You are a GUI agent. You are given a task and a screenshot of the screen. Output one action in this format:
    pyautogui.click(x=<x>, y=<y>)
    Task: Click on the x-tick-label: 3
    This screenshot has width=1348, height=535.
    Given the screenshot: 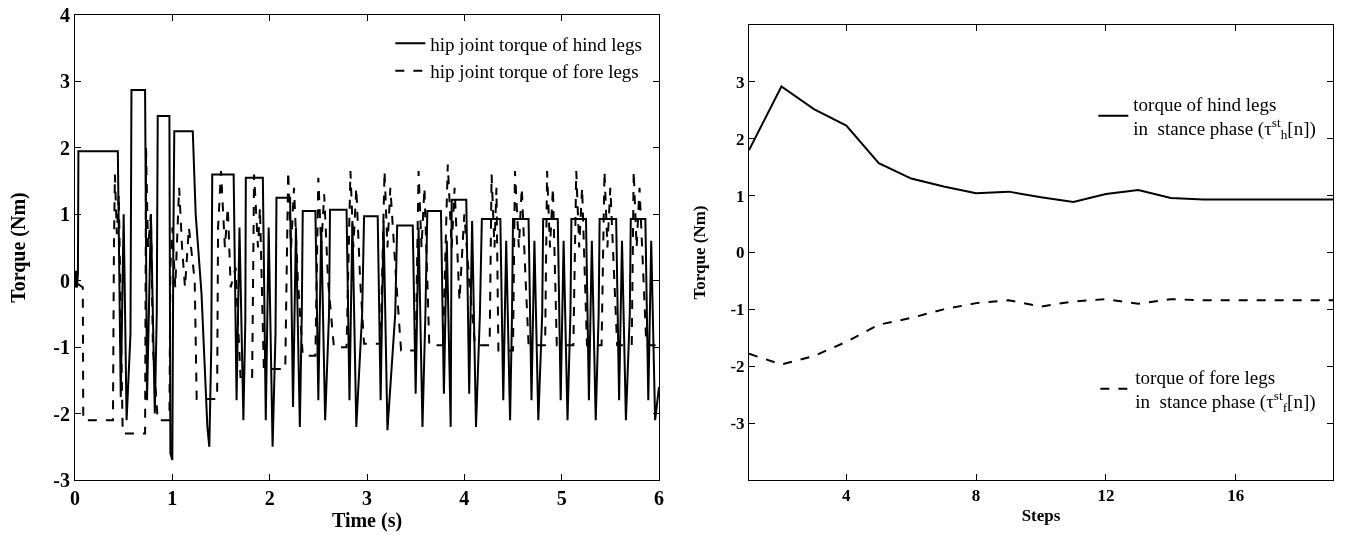 What is the action you would take?
    pyautogui.click(x=367, y=498)
    